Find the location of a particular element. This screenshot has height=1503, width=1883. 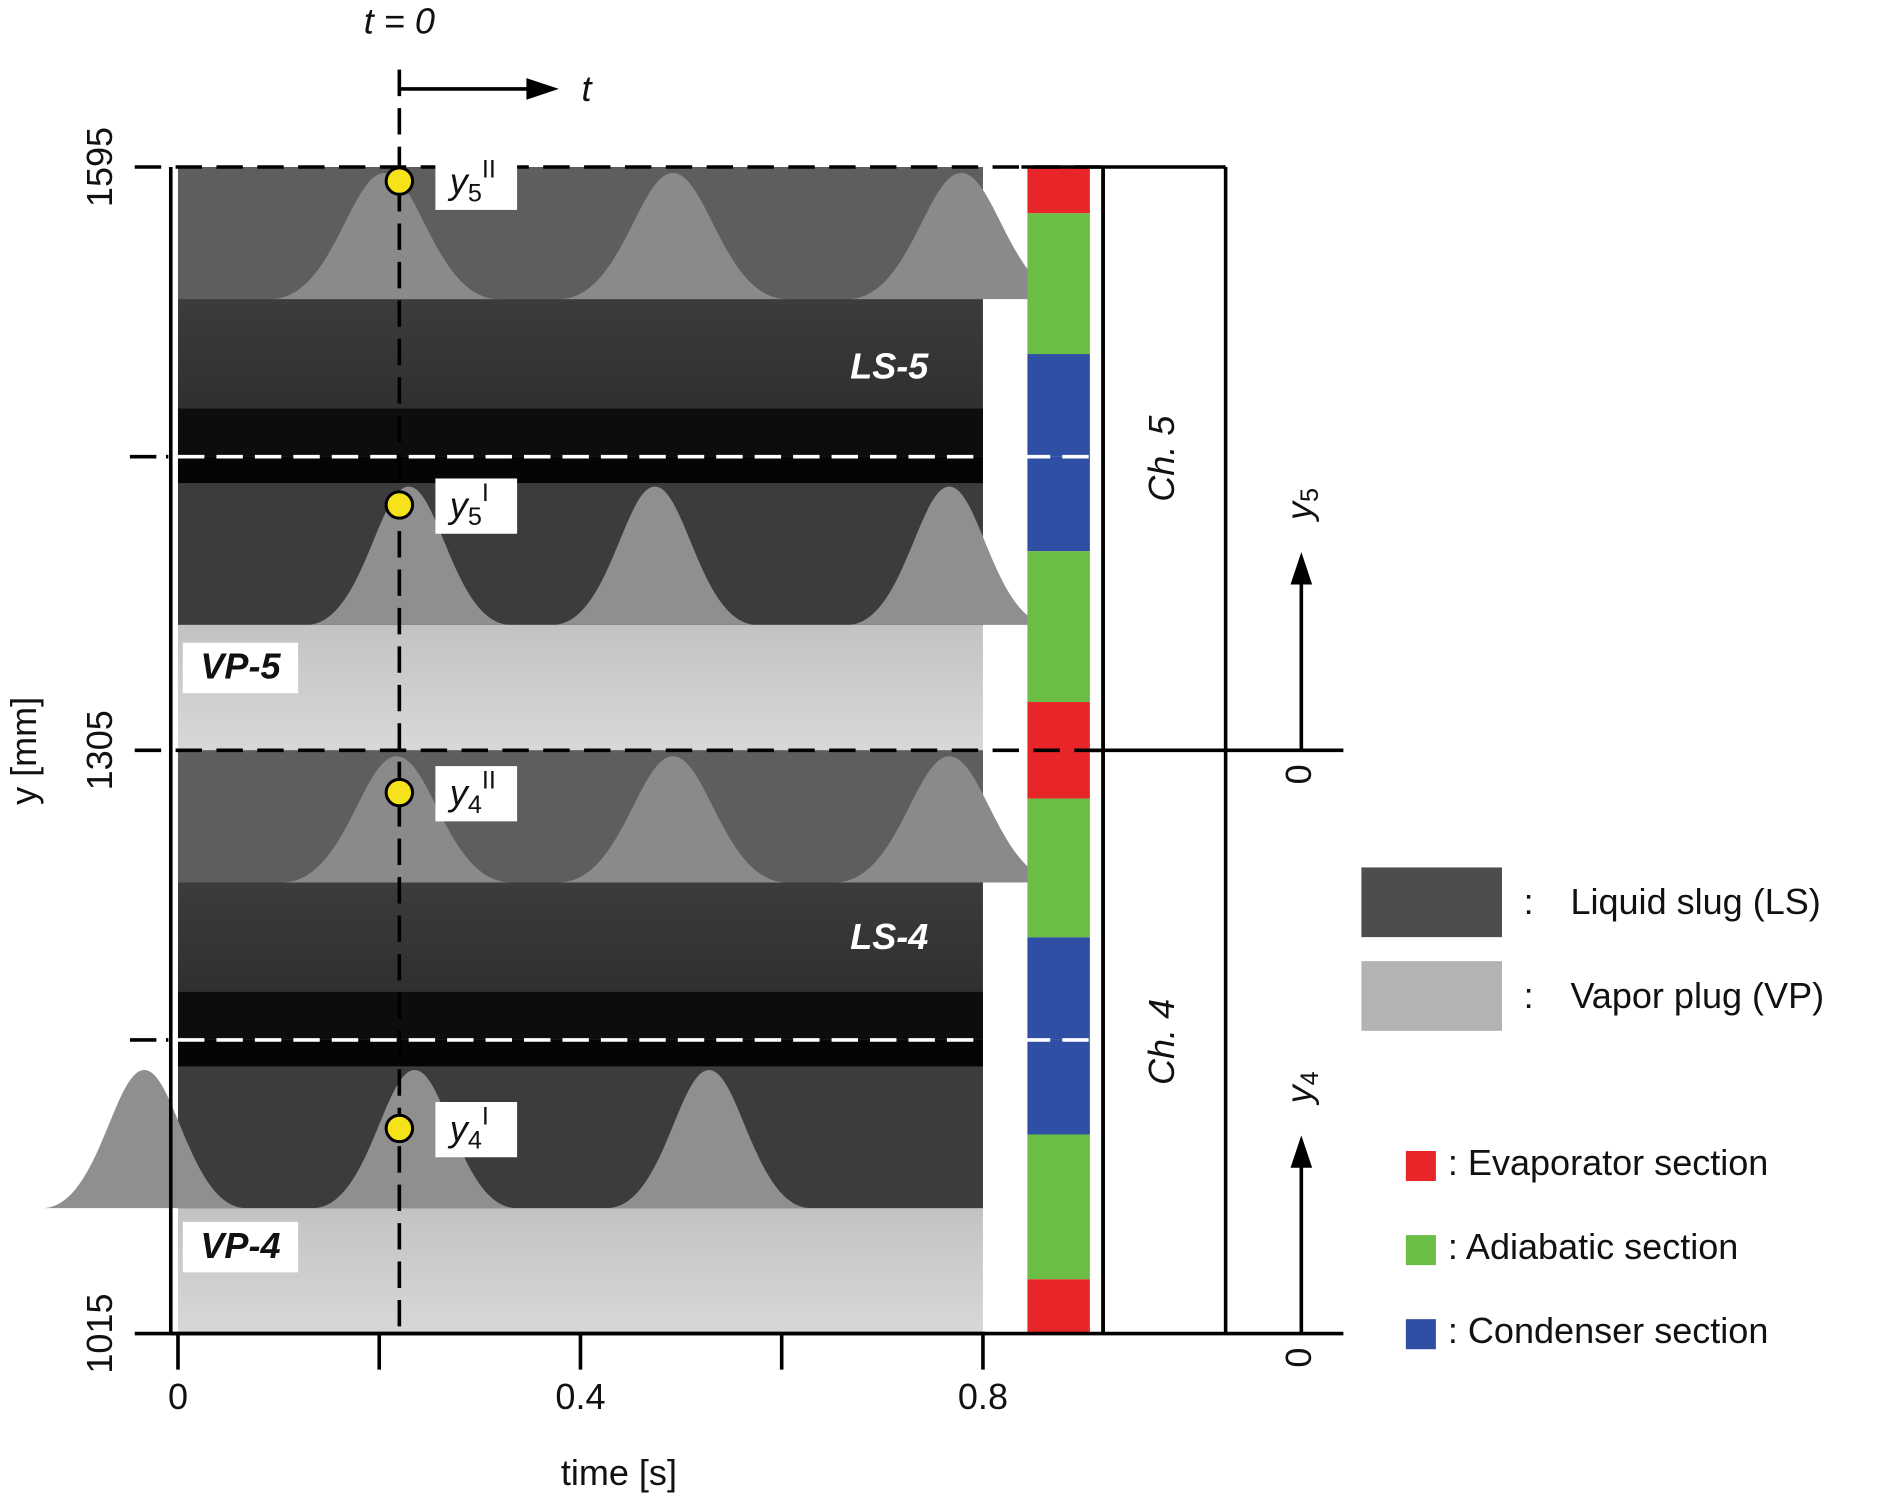

x-axis-title: time [s] is located at coordinates (619, 1472).